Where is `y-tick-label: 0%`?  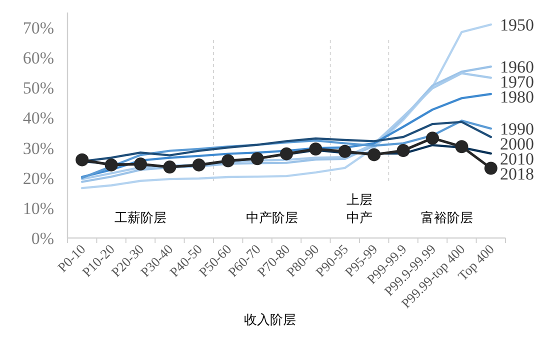
y-tick-label: 0% is located at coordinates (42, 238).